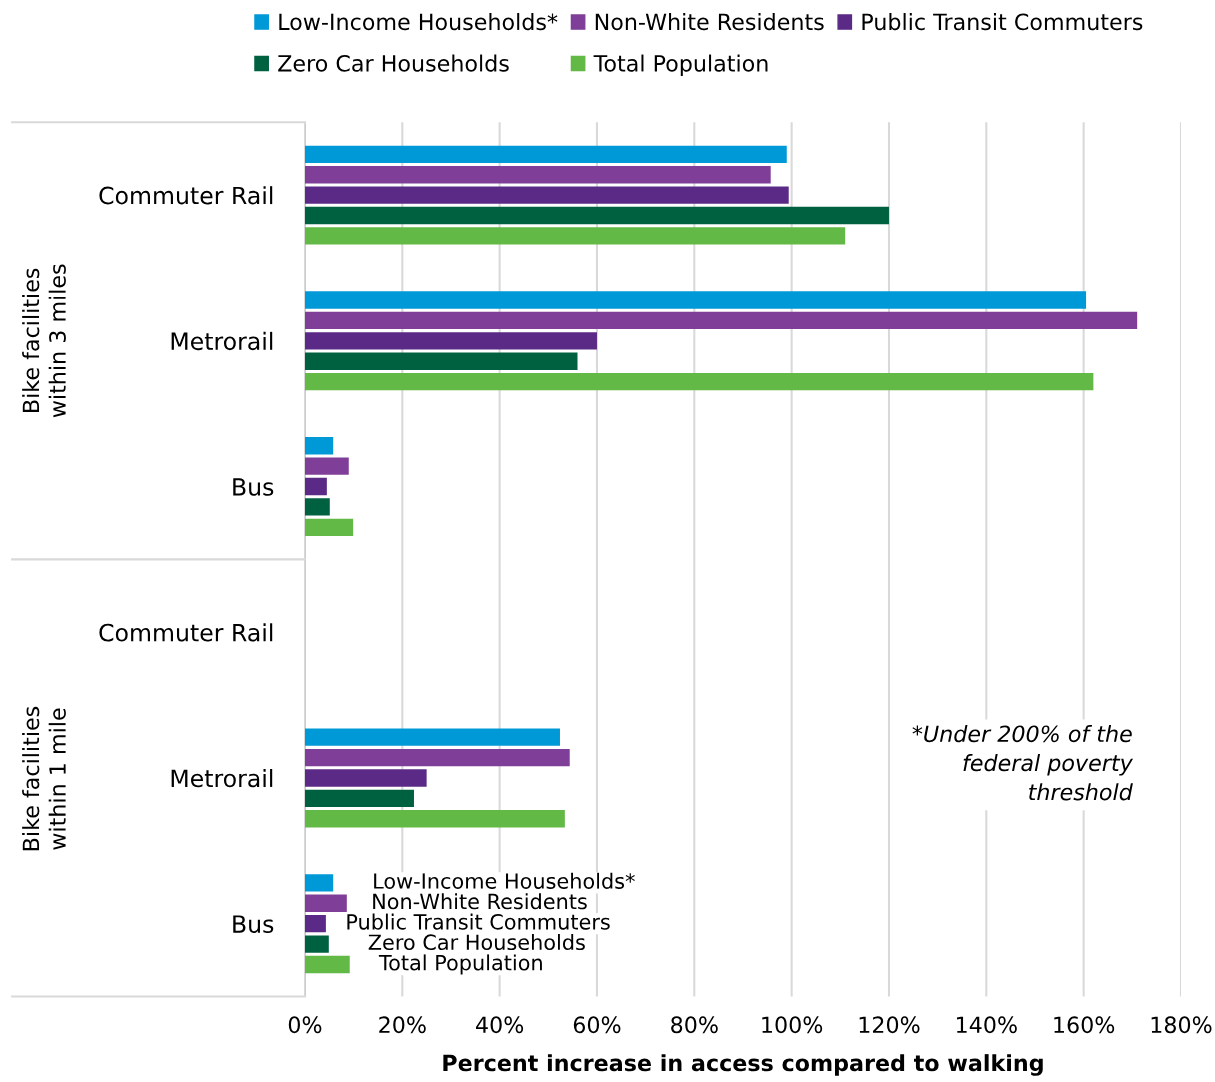 Image resolution: width=1215 pixels, height=1082 pixels. What do you see at coordinates (44, 778) in the screenshot?
I see `text: Bike facilities within 1 mile` at bounding box center [44, 778].